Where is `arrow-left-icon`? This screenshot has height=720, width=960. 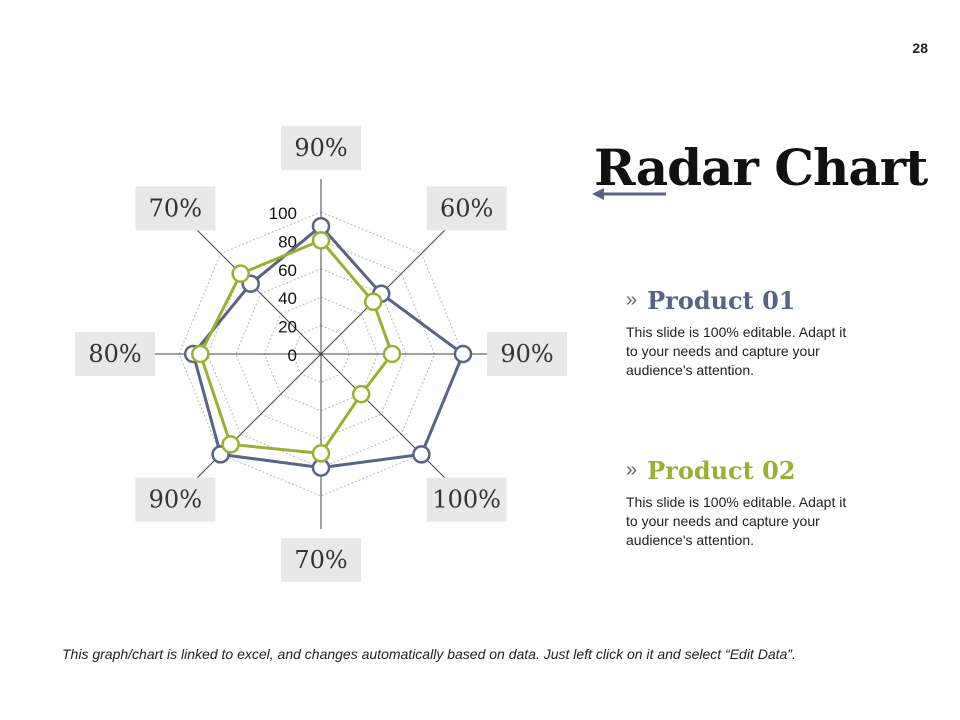
arrow-left-icon is located at coordinates (629, 194).